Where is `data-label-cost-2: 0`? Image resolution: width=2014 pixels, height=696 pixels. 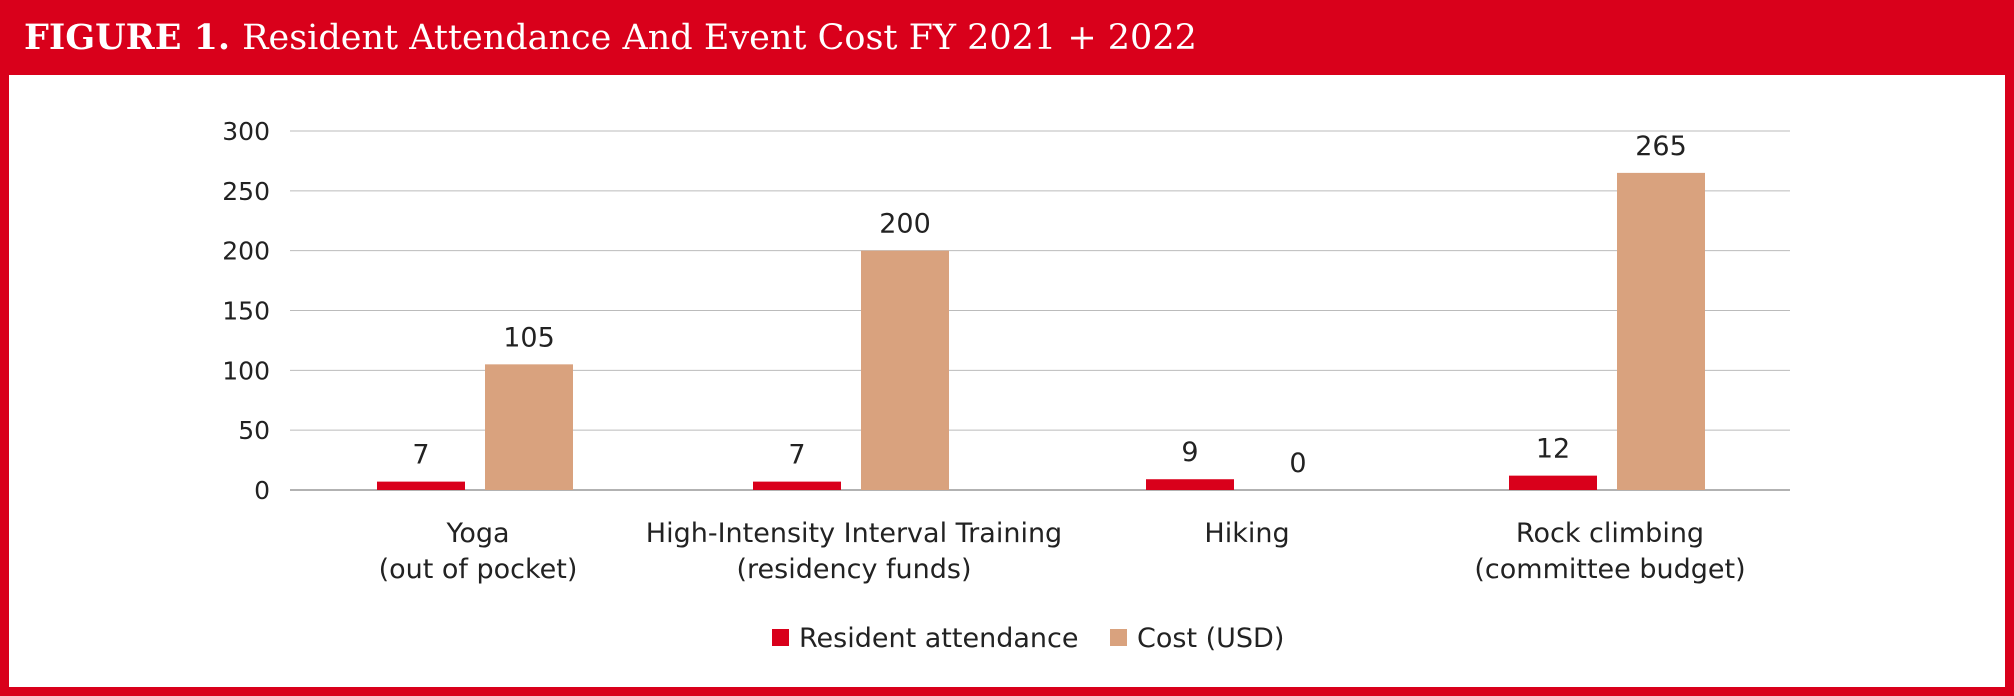 data-label-cost-2: 0 is located at coordinates (1297, 463).